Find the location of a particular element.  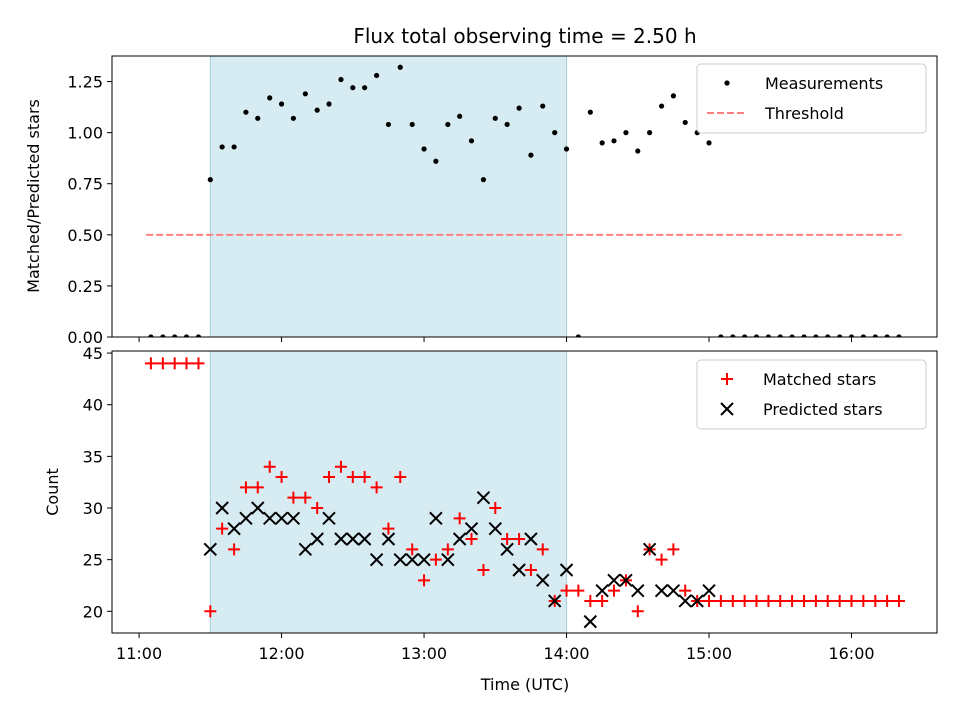

x-tick-label: 14:00 is located at coordinates (566, 653).